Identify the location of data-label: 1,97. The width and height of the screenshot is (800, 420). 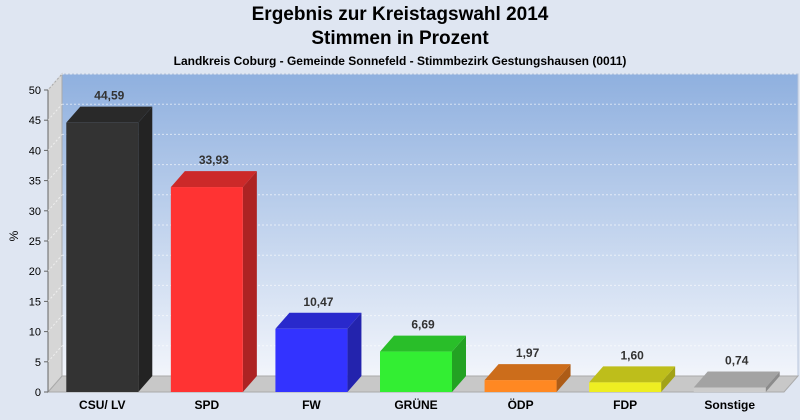
(528, 353).